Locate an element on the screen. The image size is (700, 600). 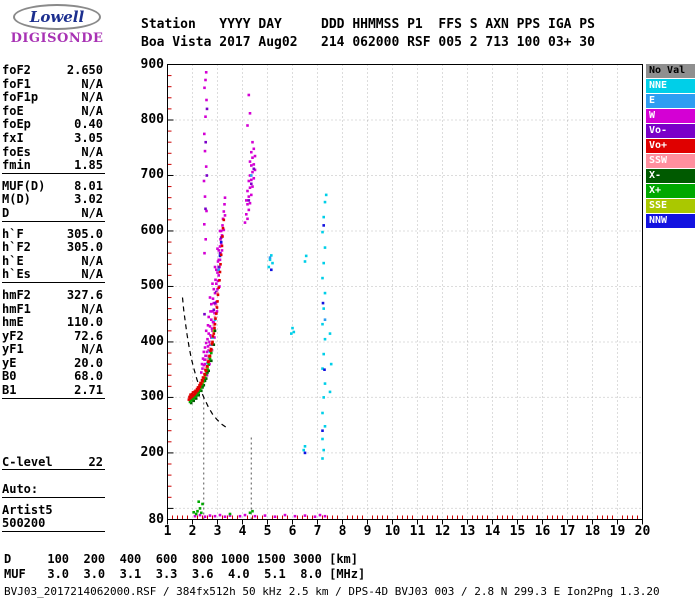
x-axis-label-9: 9 is located at coordinates (367, 531).